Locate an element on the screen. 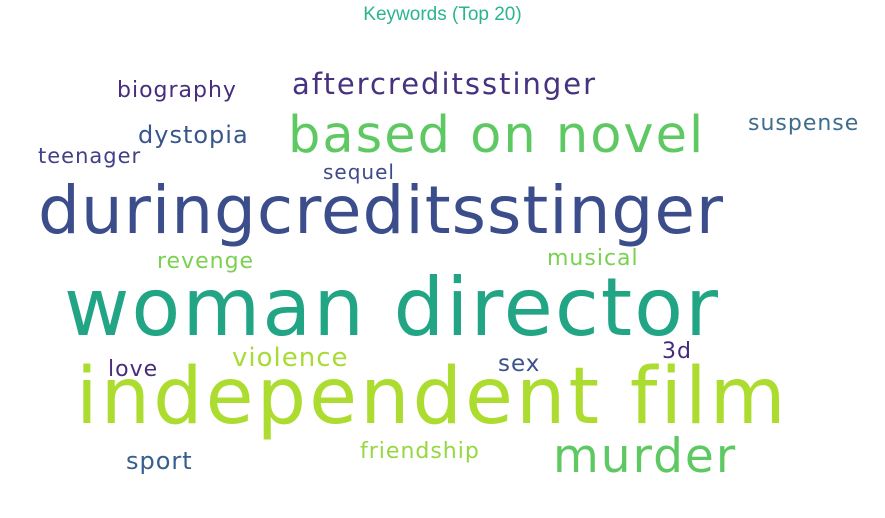 The height and width of the screenshot is (518, 885). word-violence: violence is located at coordinates (290, 358).